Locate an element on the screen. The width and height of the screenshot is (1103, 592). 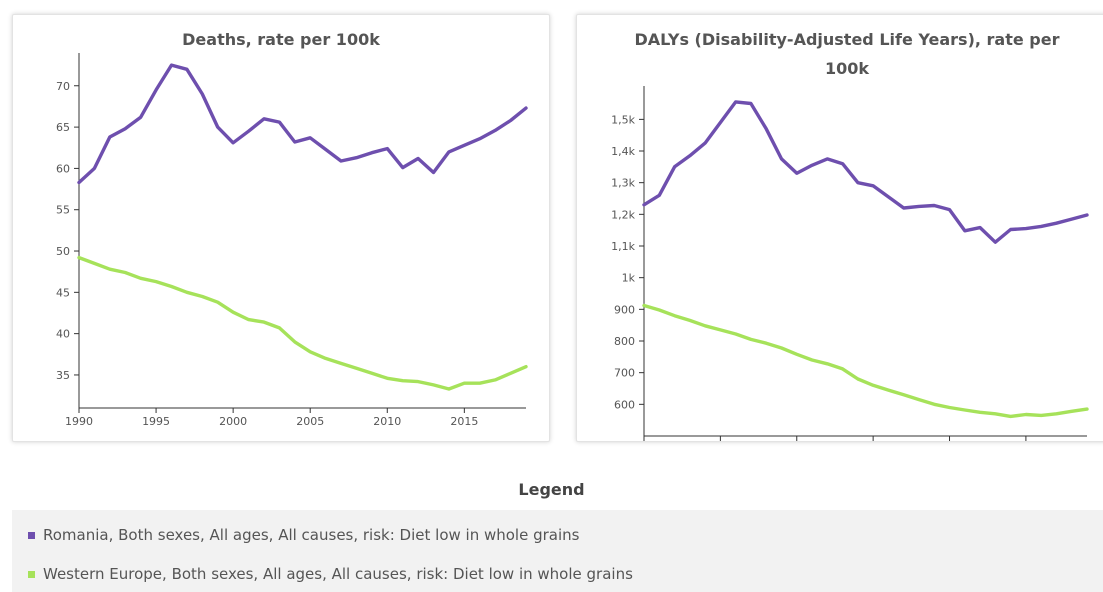
y-tick-label: 1,1k is located at coordinates (623, 246).